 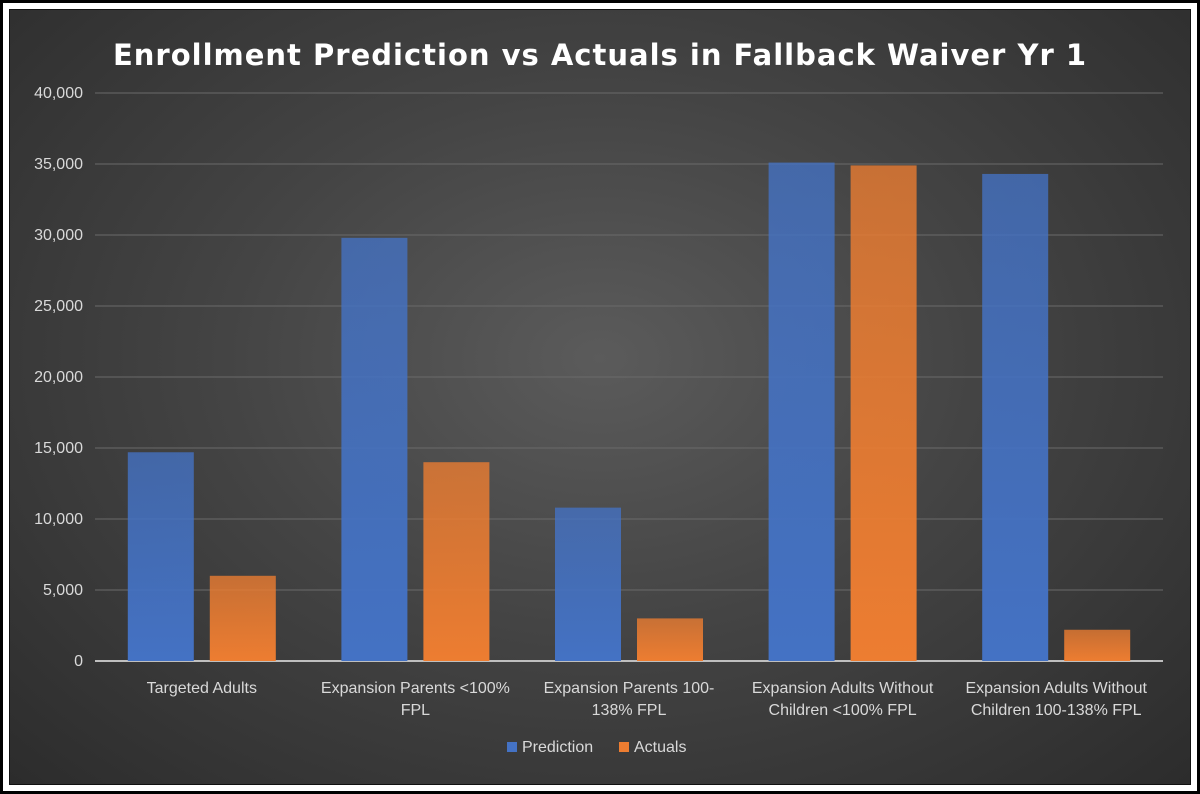 I want to click on legend-swatch-actuals, so click(x=624, y=747).